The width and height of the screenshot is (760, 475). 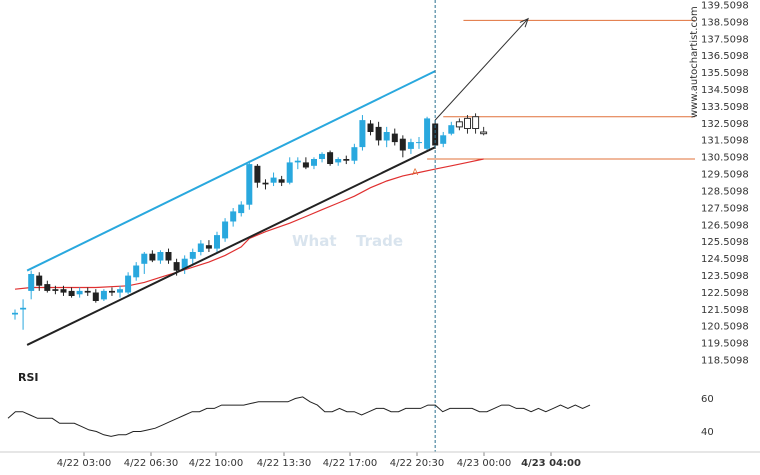 What do you see at coordinates (725, 6) in the screenshot?
I see `price-tick-label: 139.5098` at bounding box center [725, 6].